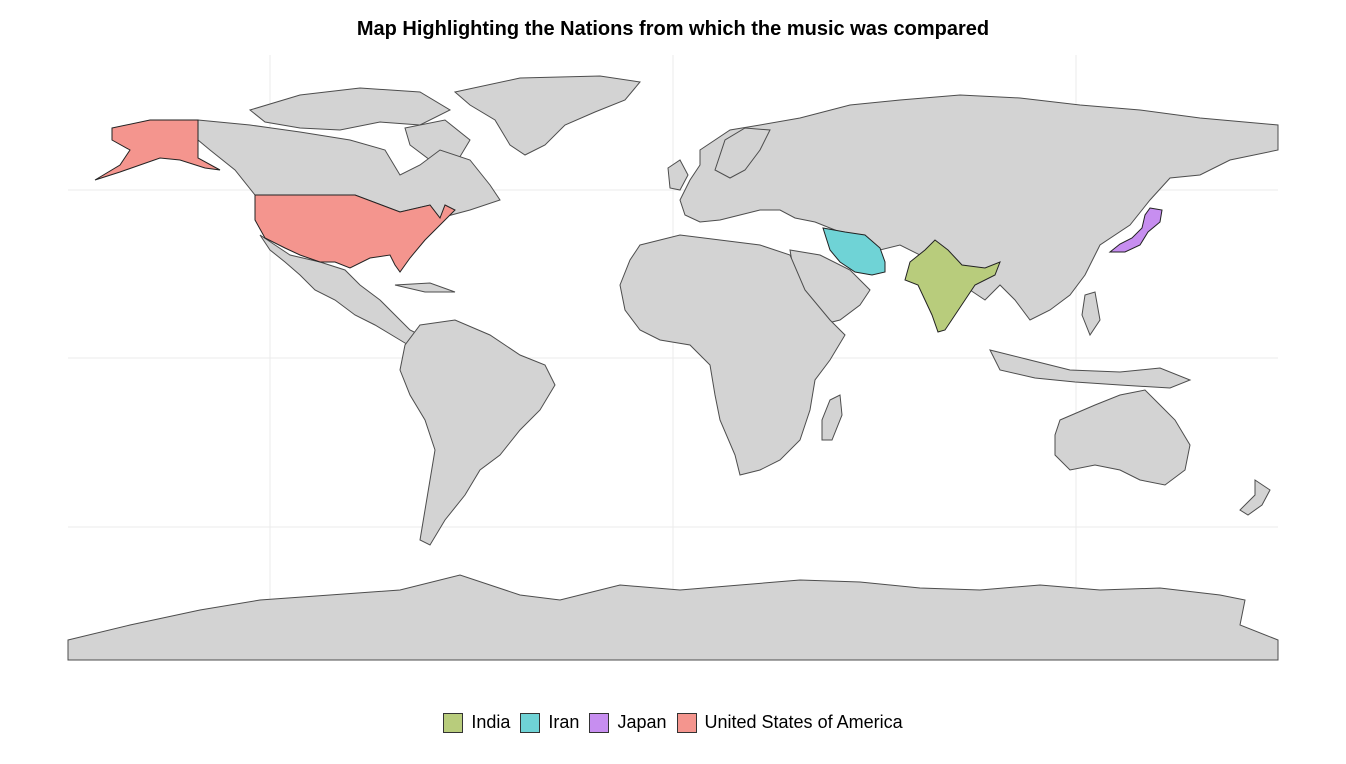 The width and height of the screenshot is (1346, 764). Describe the element at coordinates (355, 233) in the screenshot. I see `usa-shape` at that location.